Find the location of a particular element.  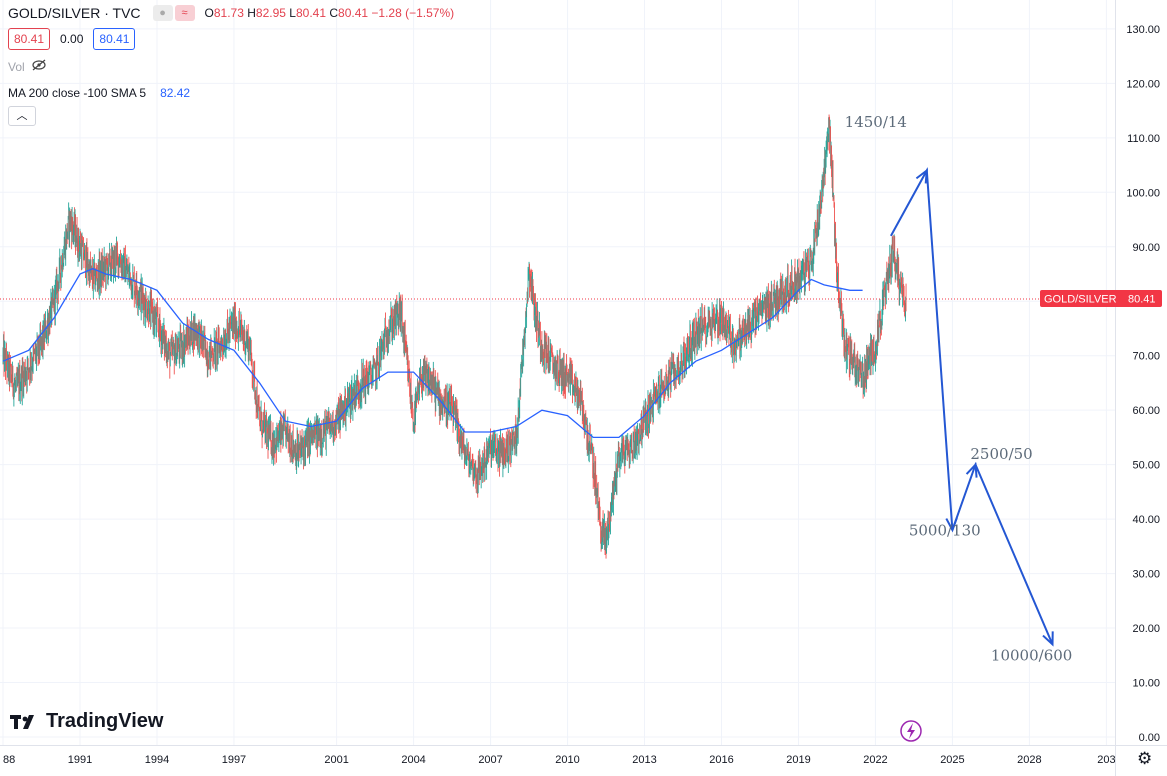

tradingview-logo: TradingView is located at coordinates (86, 721).